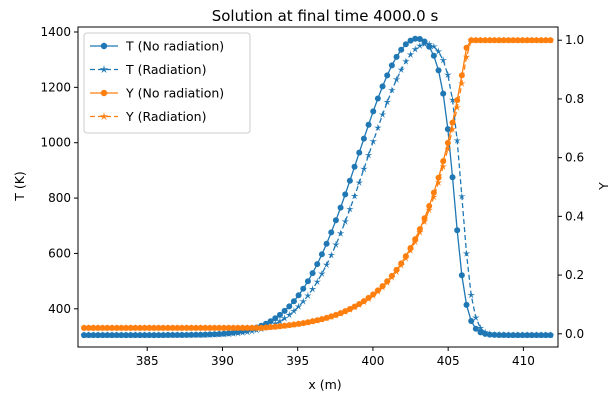  I want to click on y2-tick-label: 0.6, so click(574, 158).